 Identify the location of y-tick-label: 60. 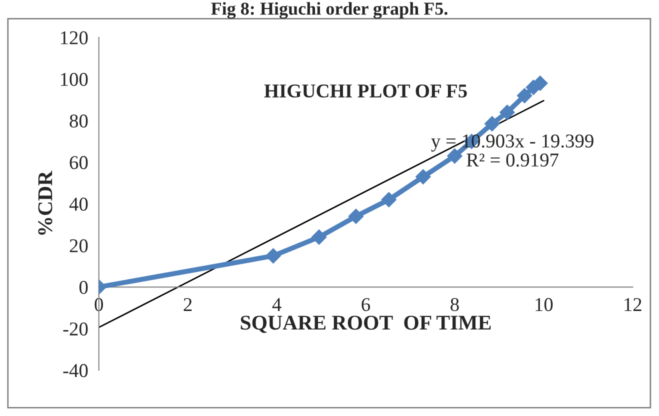
(79, 163).